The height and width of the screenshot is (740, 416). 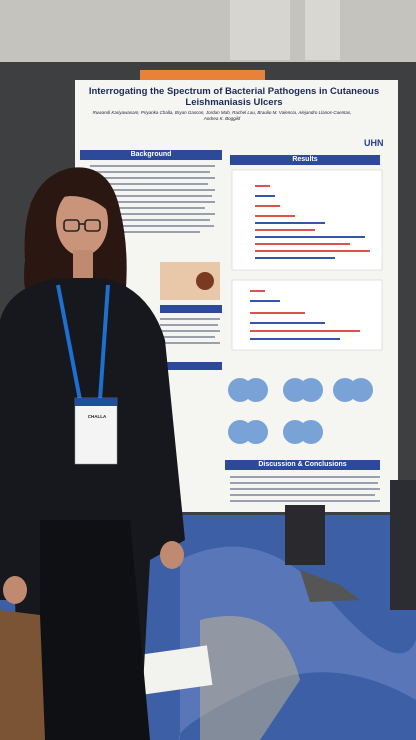 What do you see at coordinates (82, 225) in the screenshot?
I see `glasses` at bounding box center [82, 225].